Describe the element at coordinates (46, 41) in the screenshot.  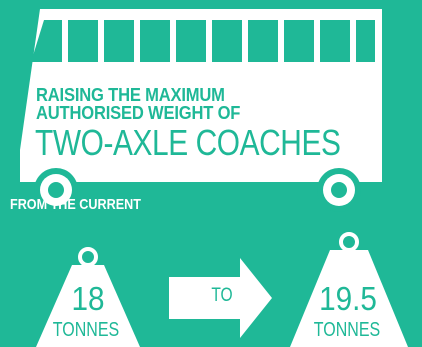
I see `coach-front-window` at that location.